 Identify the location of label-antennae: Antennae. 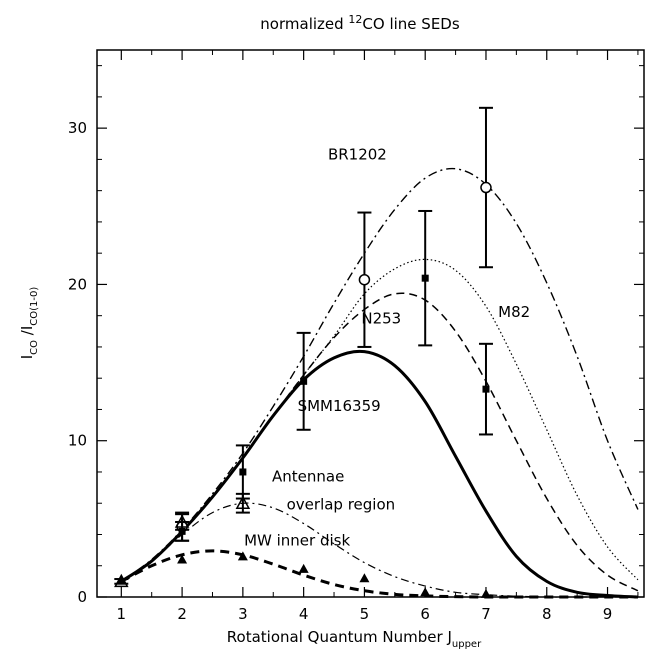
(308, 476).